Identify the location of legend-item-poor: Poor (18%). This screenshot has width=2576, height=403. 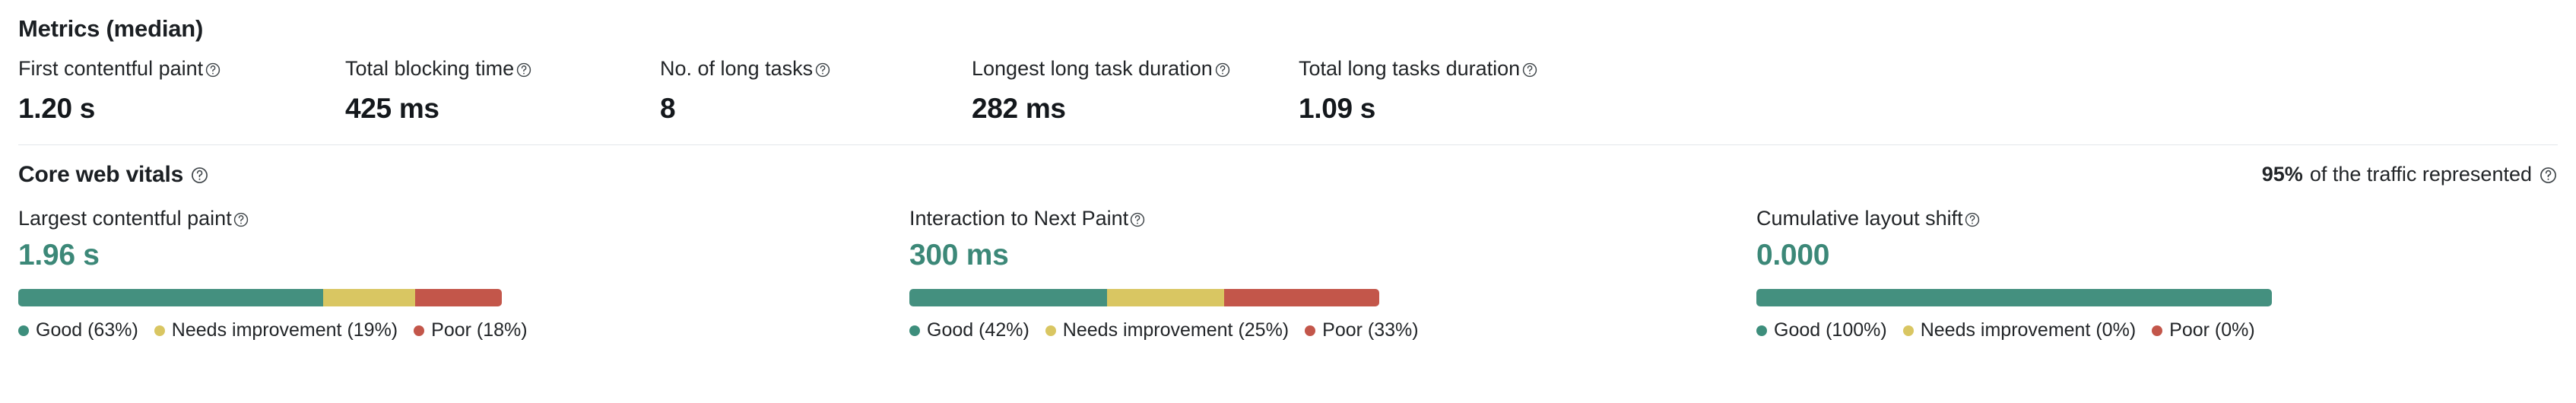
(471, 330).